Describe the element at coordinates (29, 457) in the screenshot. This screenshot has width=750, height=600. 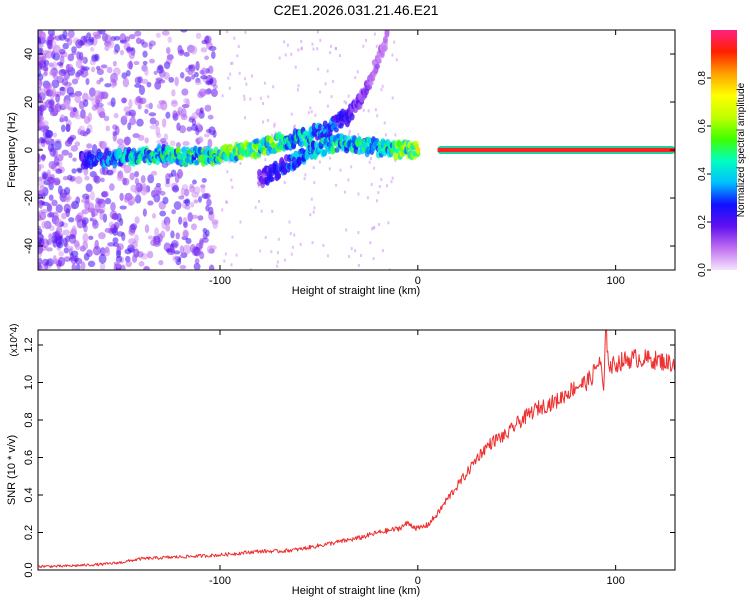
I see `y-tick-label: 0.6` at that location.